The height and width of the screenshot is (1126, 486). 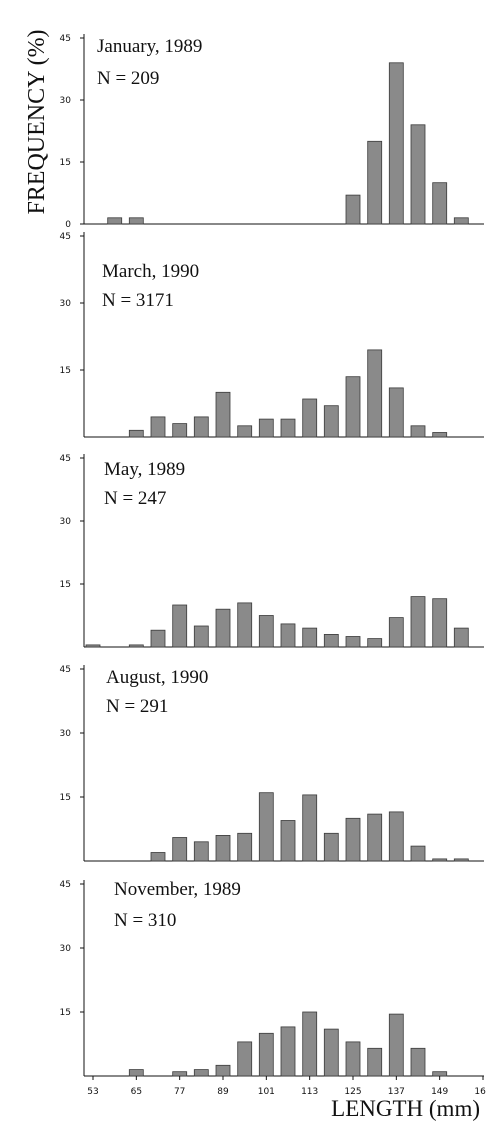 What do you see at coordinates (309, 1092) in the screenshot?
I see `x-tick-label: 113` at bounding box center [309, 1092].